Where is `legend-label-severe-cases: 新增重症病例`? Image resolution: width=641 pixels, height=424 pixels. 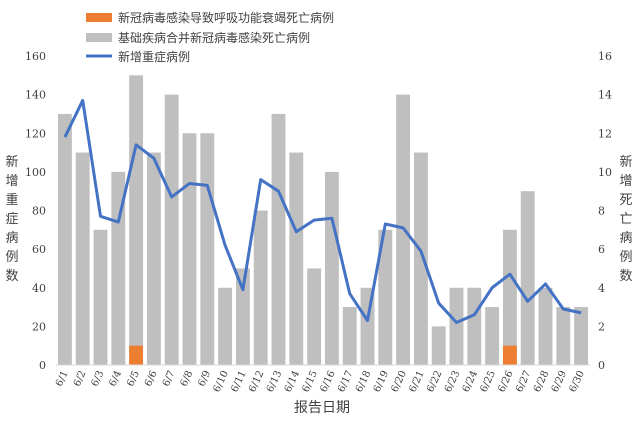
legend-label-severe-cases: 新增重症病例 is located at coordinates (154, 56).